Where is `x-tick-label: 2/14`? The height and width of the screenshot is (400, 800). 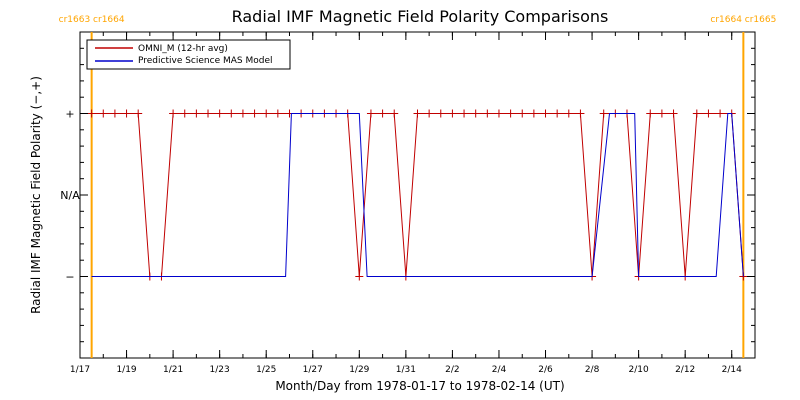 x-tick-label: 2/14 is located at coordinates (732, 370).